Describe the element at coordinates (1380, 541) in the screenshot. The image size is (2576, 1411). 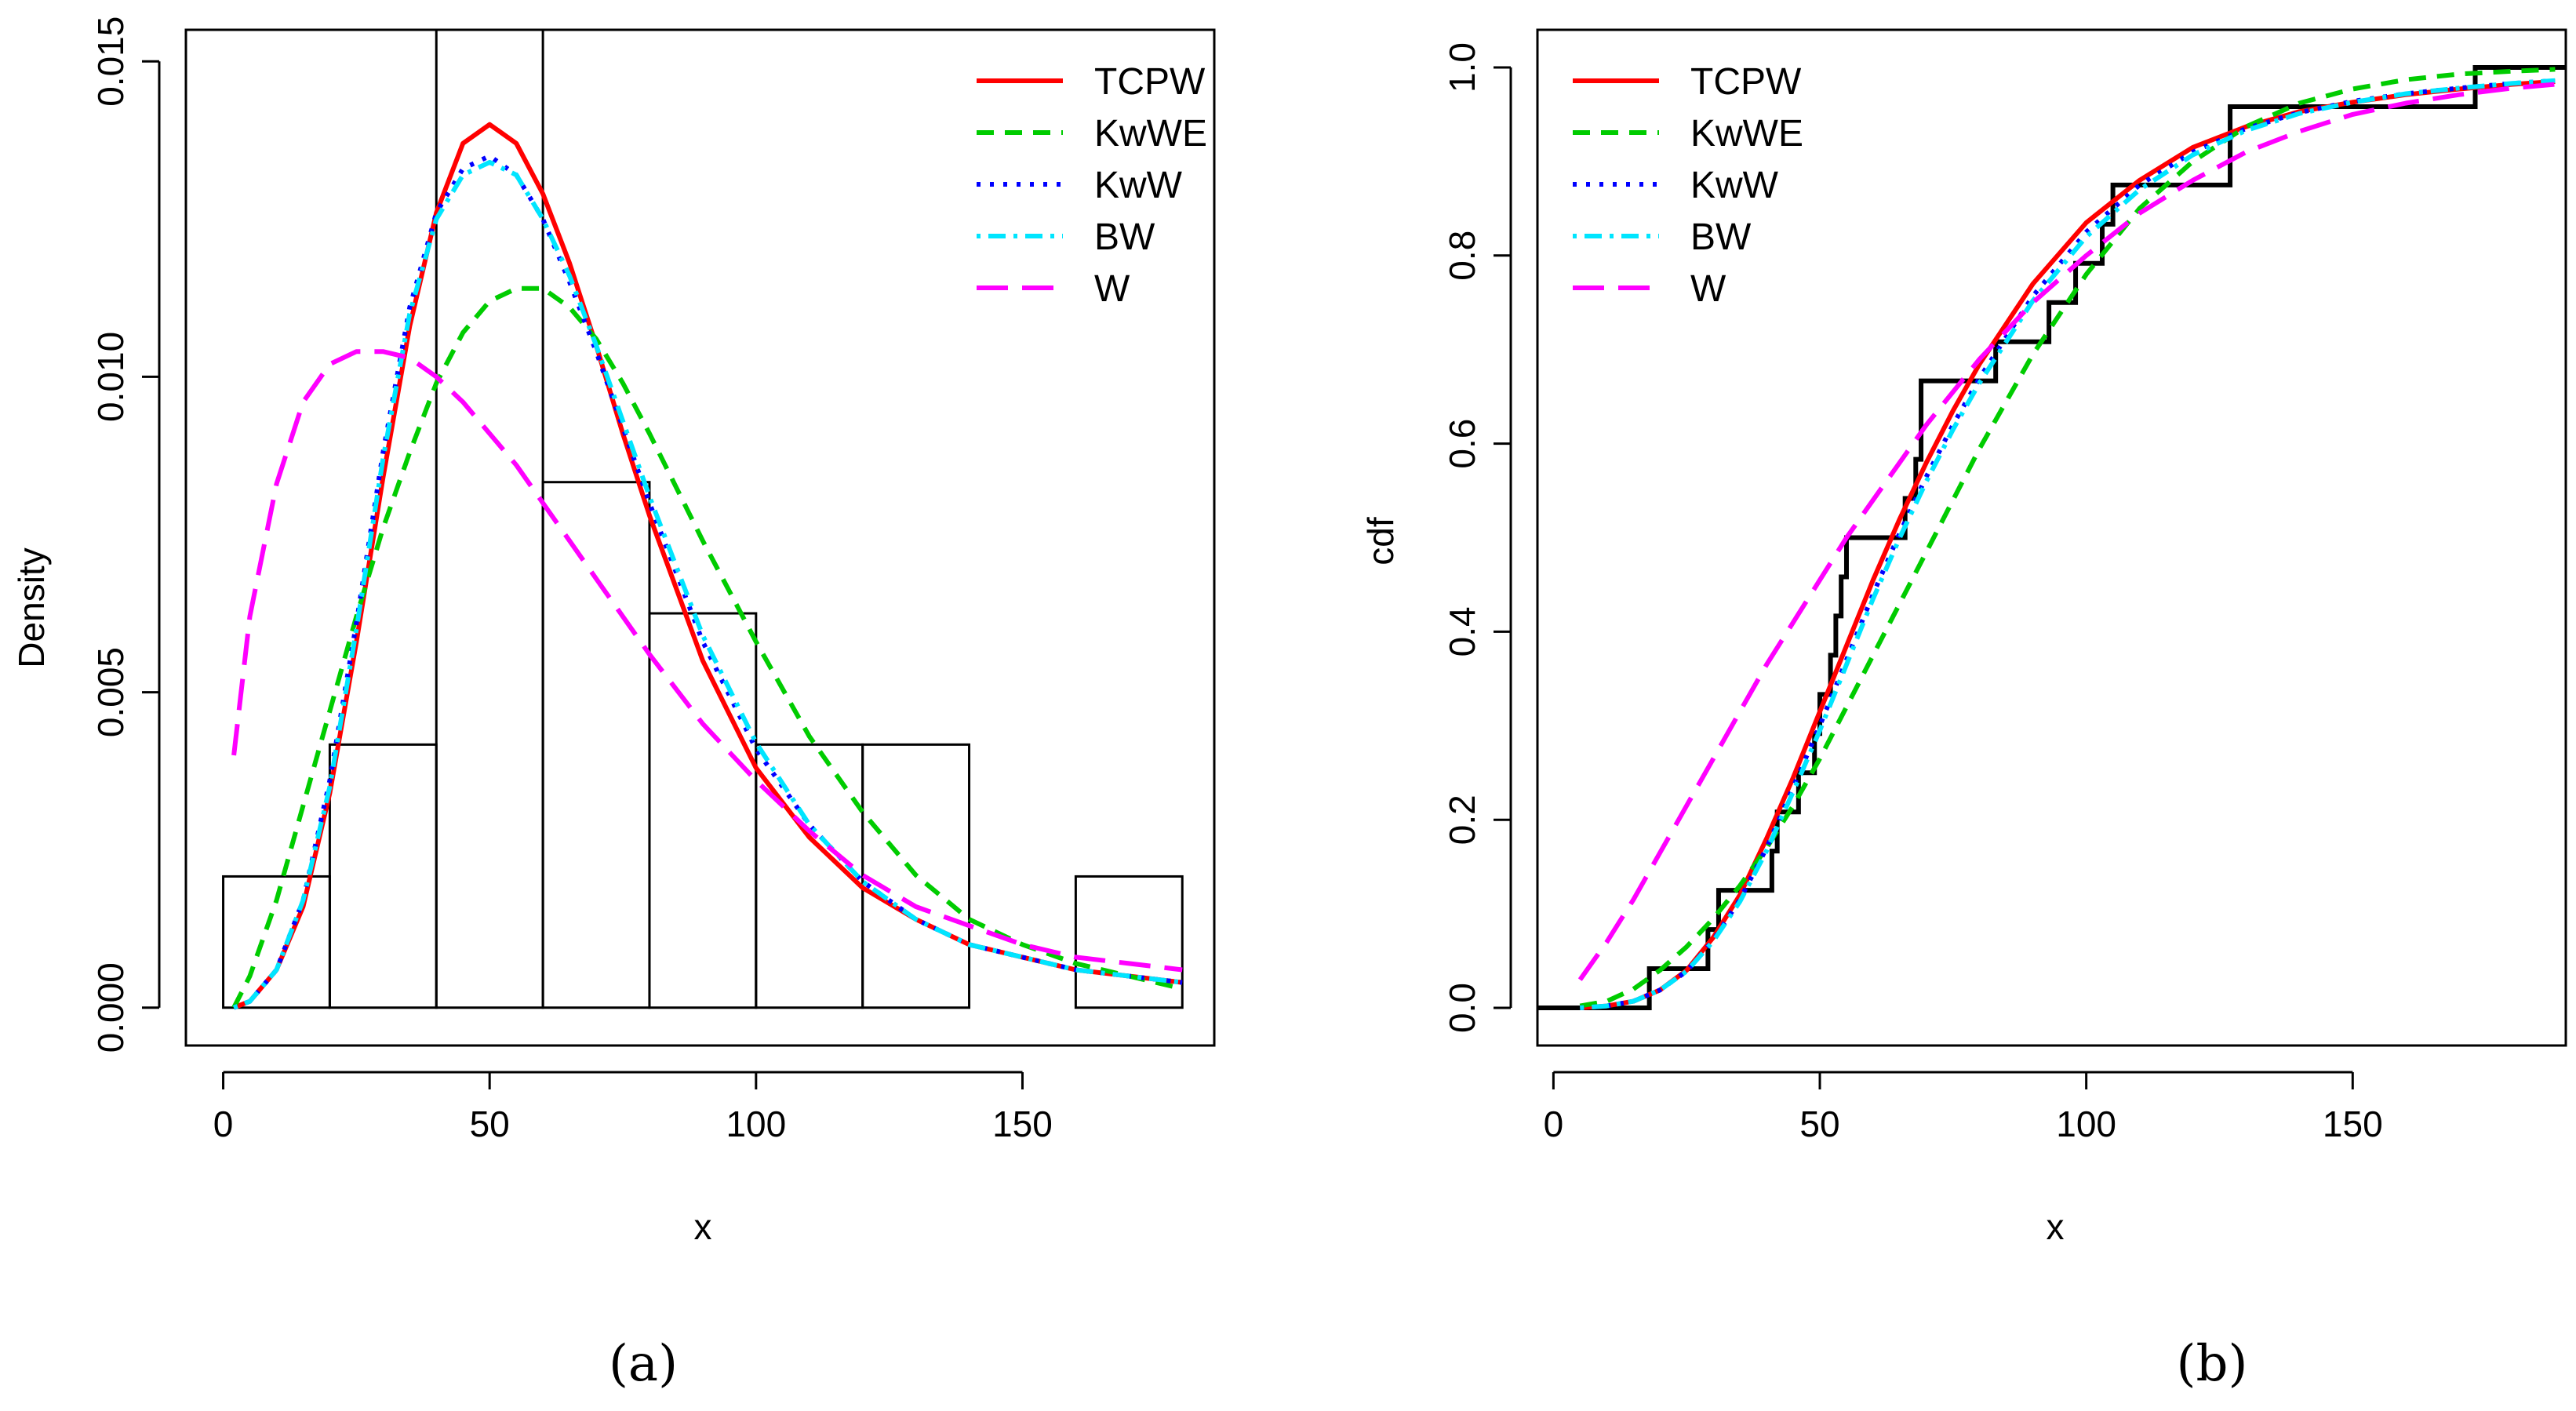
I see `panel-b-ylabel: cdf` at that location.